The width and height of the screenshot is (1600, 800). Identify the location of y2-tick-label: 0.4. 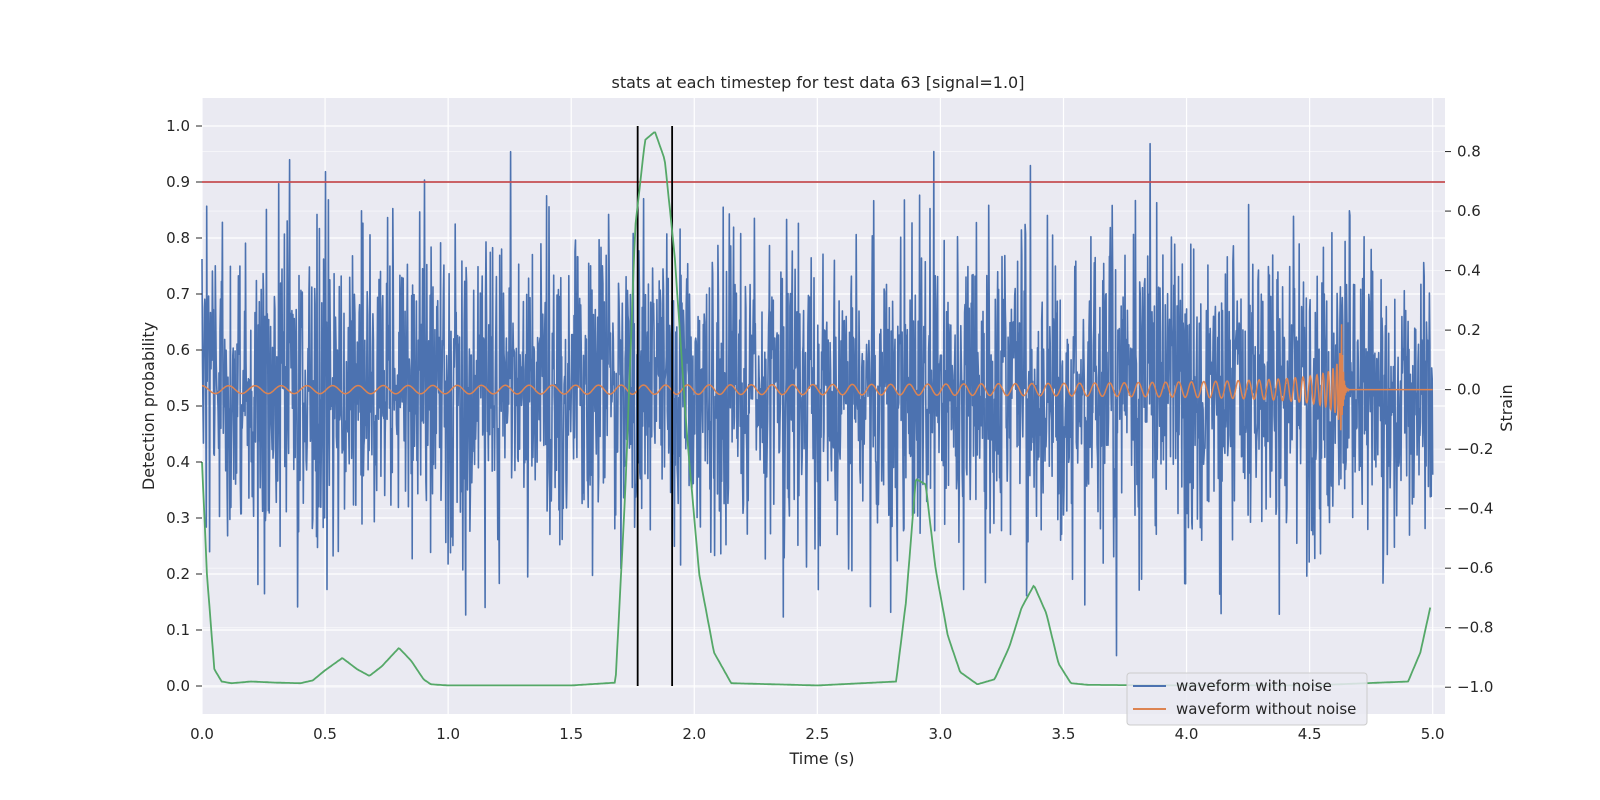
(1469, 271).